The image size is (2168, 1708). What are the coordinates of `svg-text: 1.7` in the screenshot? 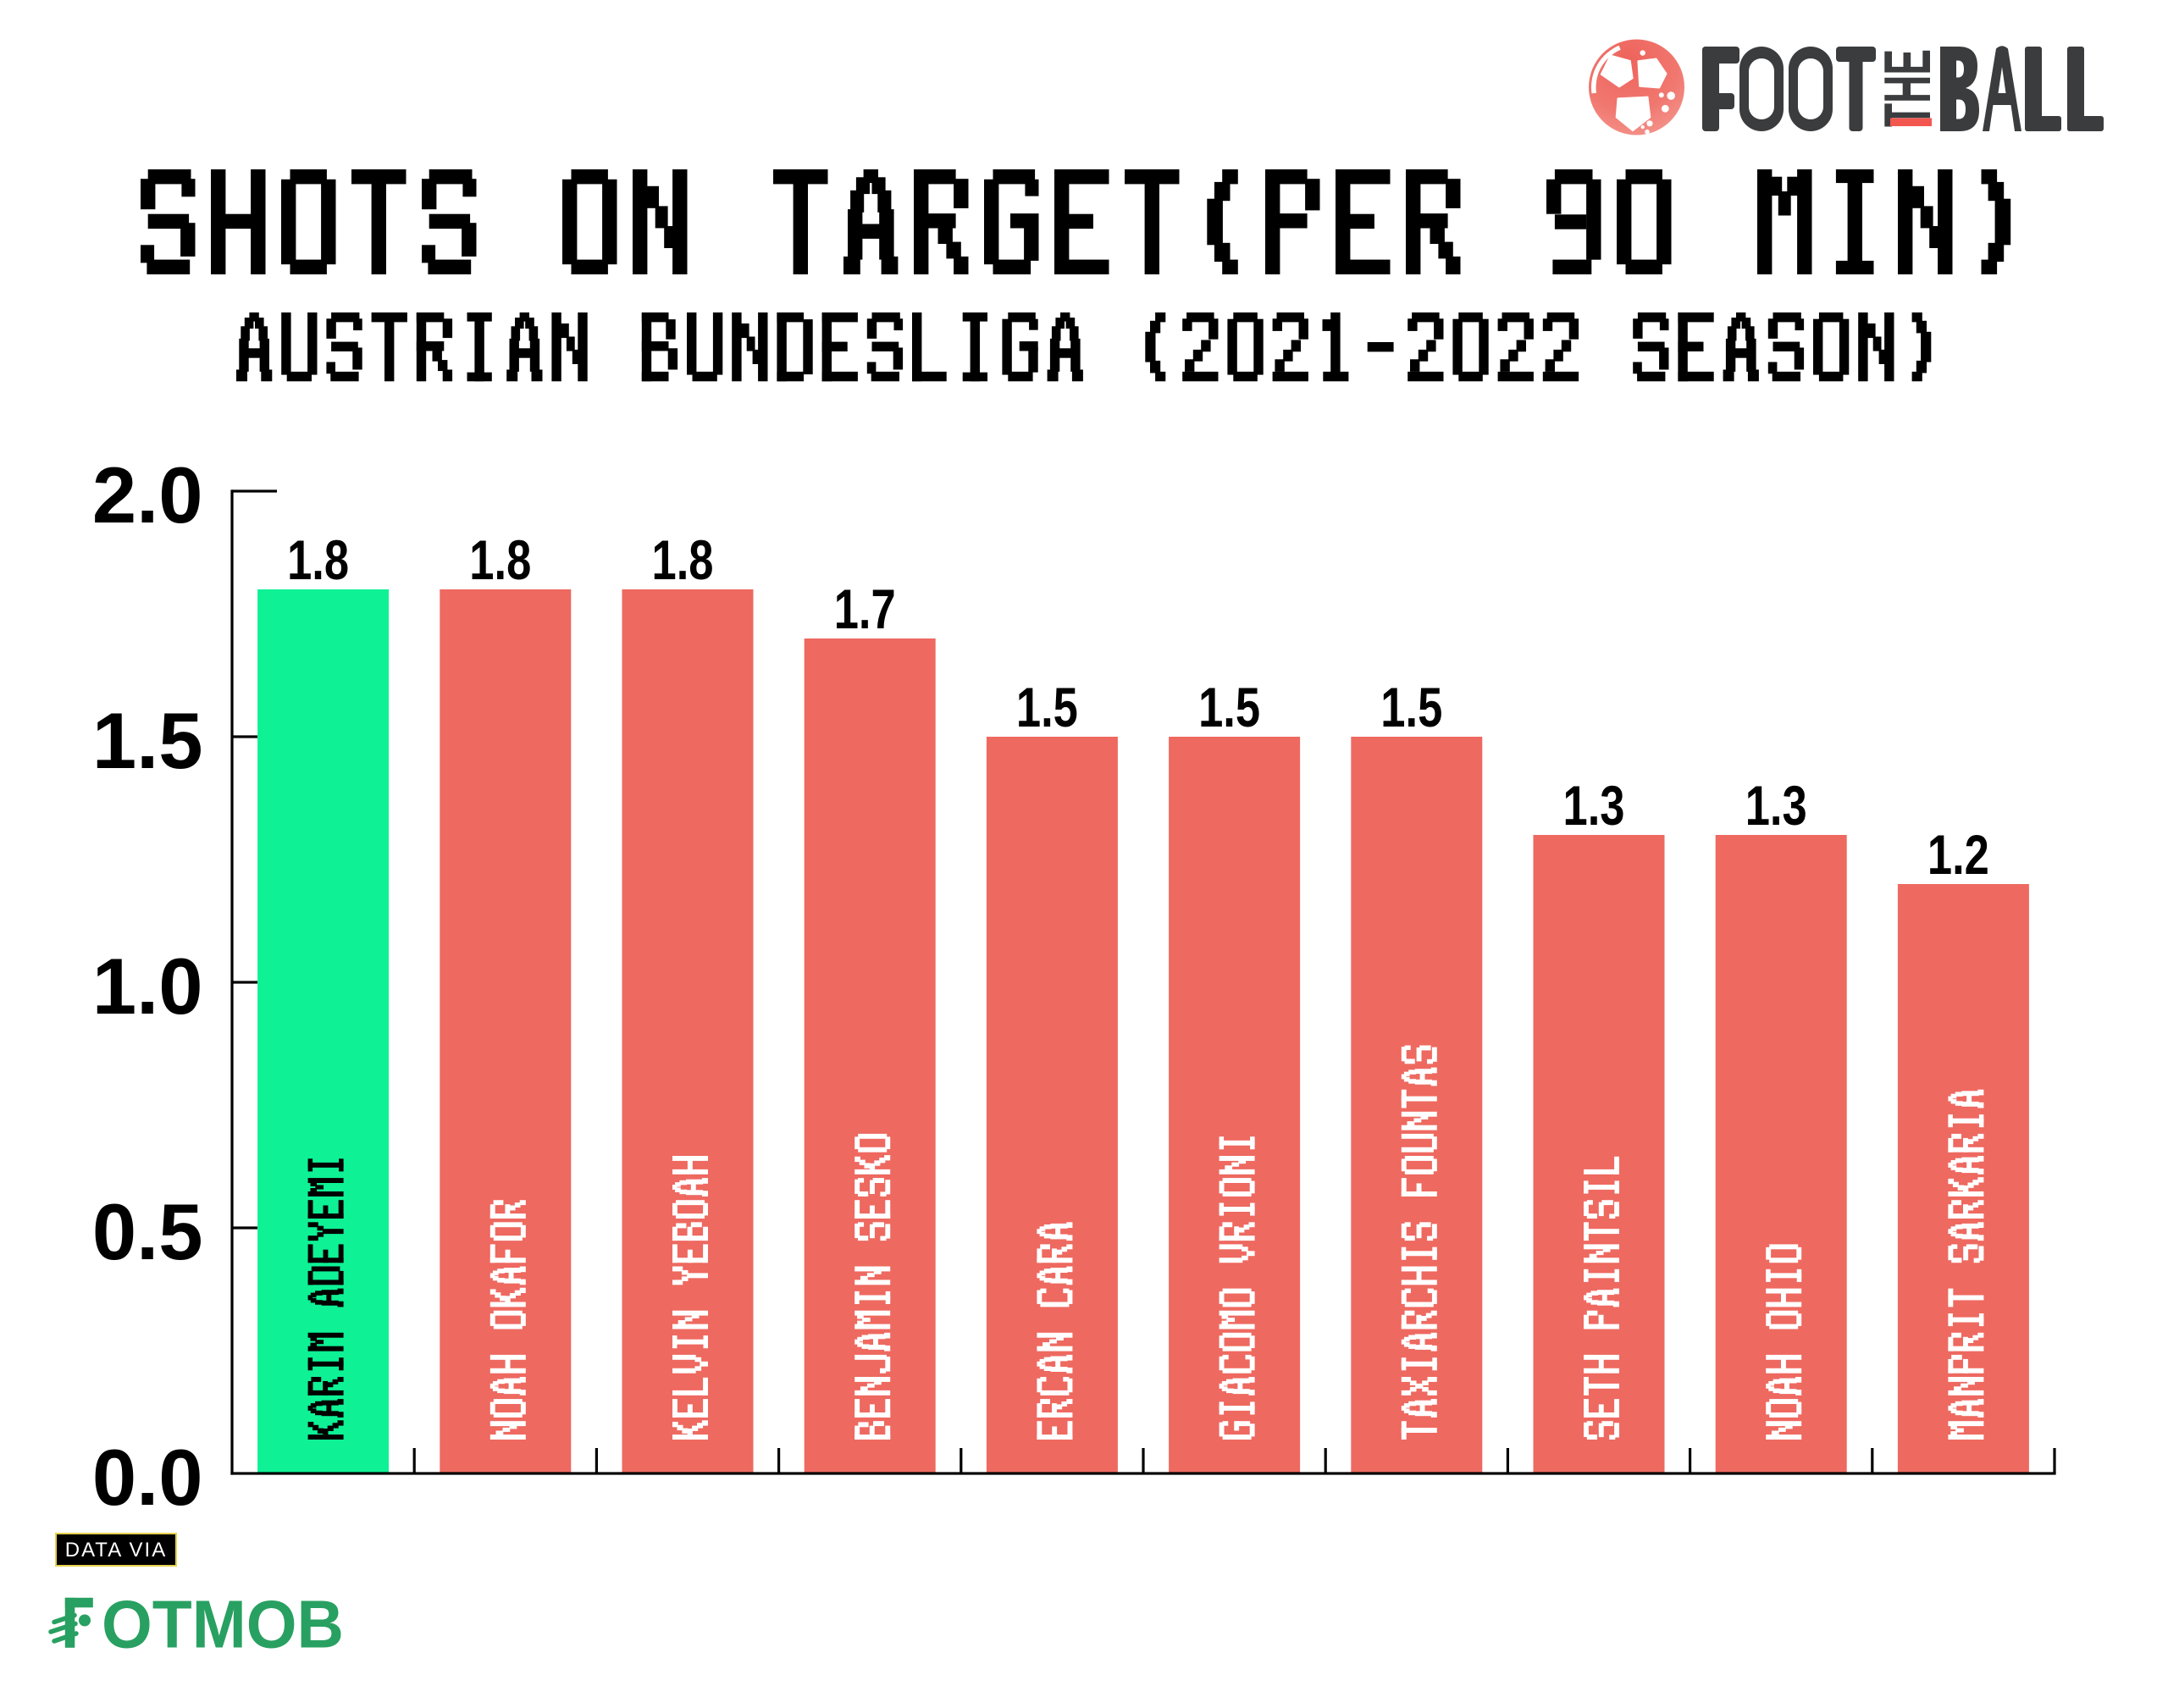 It's located at (865, 609).